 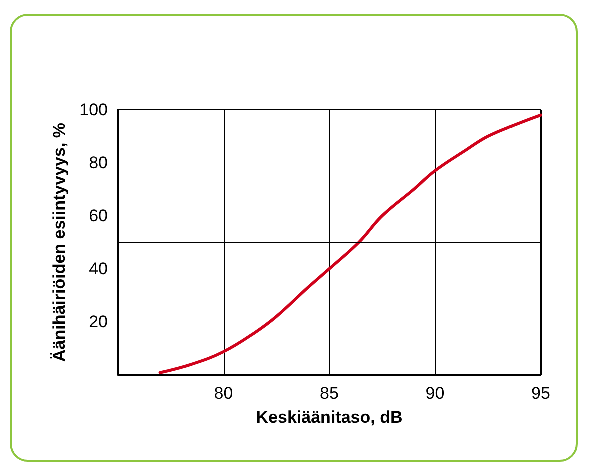 I want to click on y-tick-label: 60, so click(x=98, y=216).